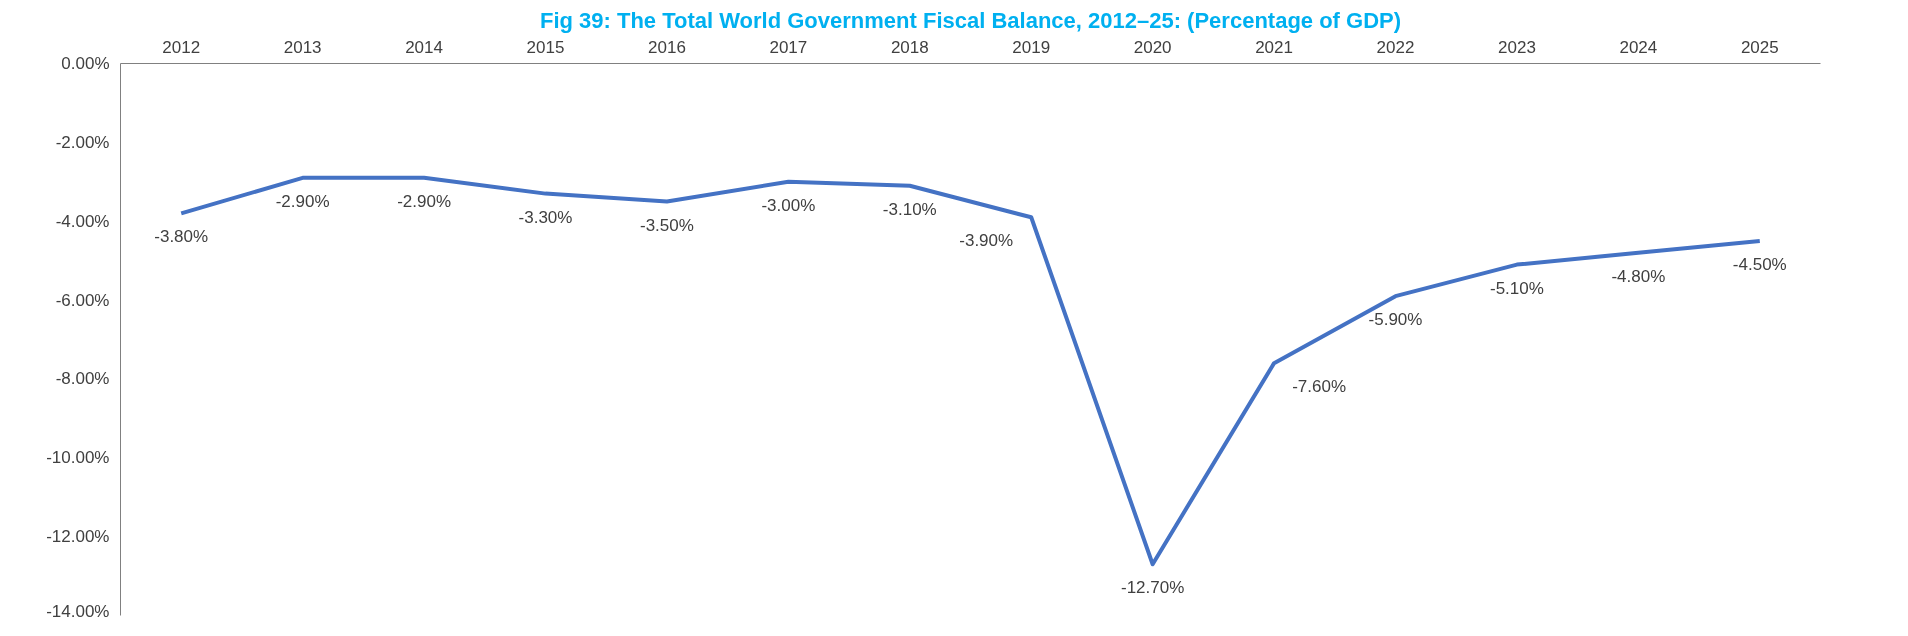  I want to click on data-label: -12.70%, so click(1152, 588).